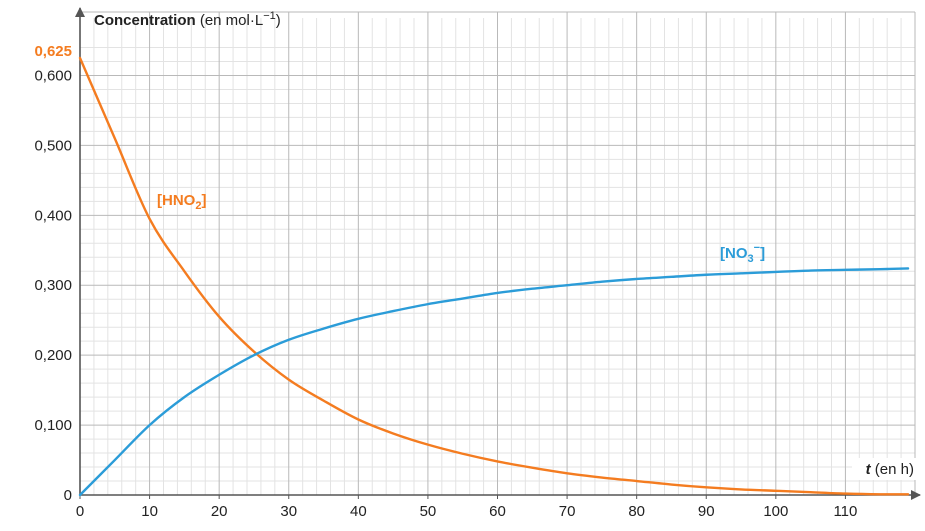 This screenshot has width=925, height=531. I want to click on x-tick-label: 80, so click(636, 511).